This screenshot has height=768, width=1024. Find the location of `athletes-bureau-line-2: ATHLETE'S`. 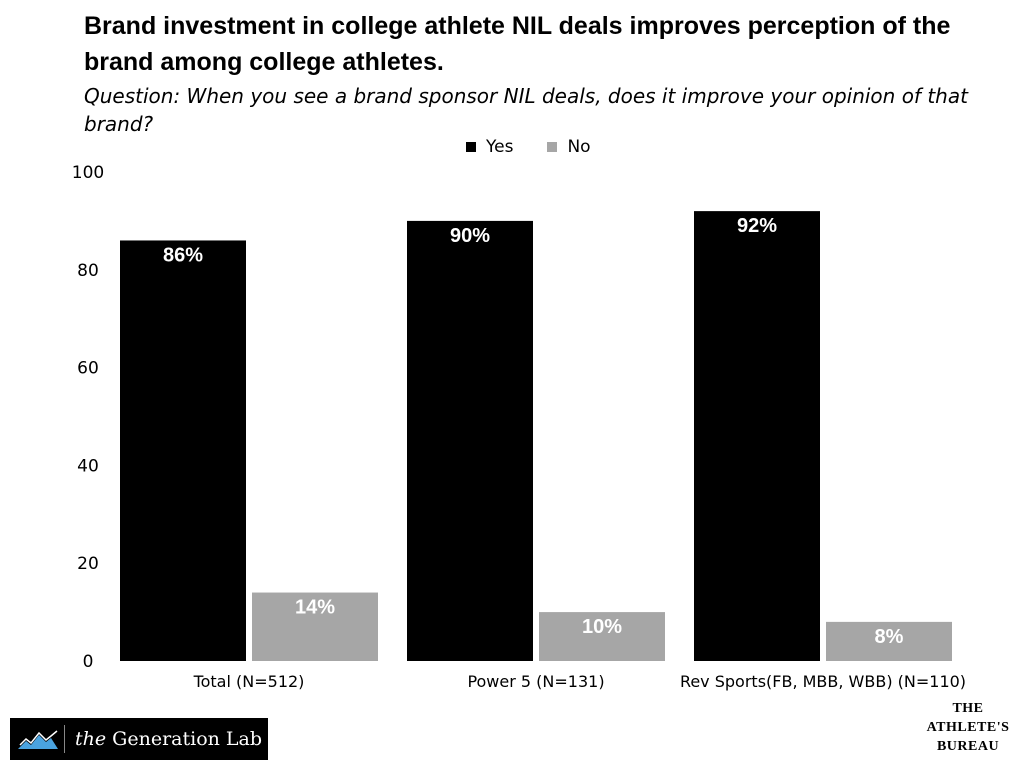

athletes-bureau-line-2: ATHLETE'S is located at coordinates (968, 727).